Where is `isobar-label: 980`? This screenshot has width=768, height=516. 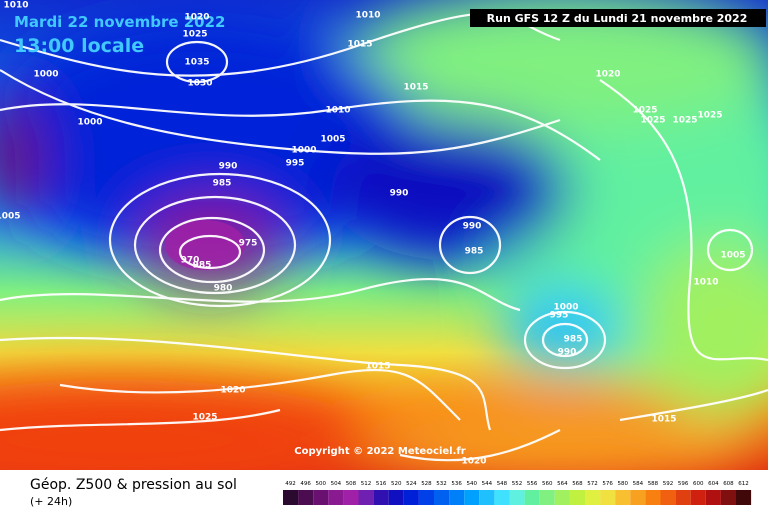 isobar-label: 980 is located at coordinates (223, 289).